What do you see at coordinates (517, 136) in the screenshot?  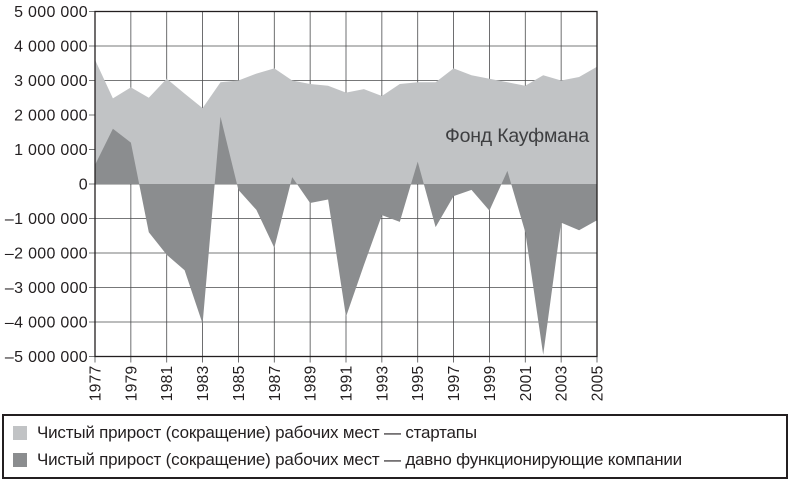 I see `chart-annotation: Фонд Кауфмана` at bounding box center [517, 136].